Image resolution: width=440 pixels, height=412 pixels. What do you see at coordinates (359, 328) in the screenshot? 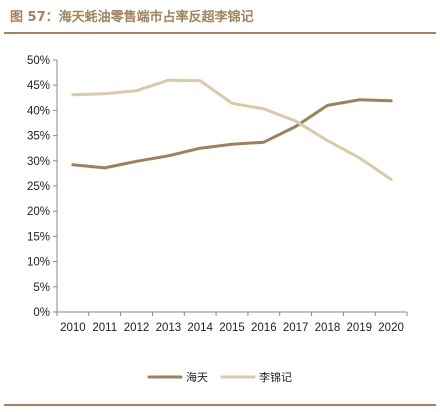
I see `x-tick-label: 2019` at bounding box center [359, 328].